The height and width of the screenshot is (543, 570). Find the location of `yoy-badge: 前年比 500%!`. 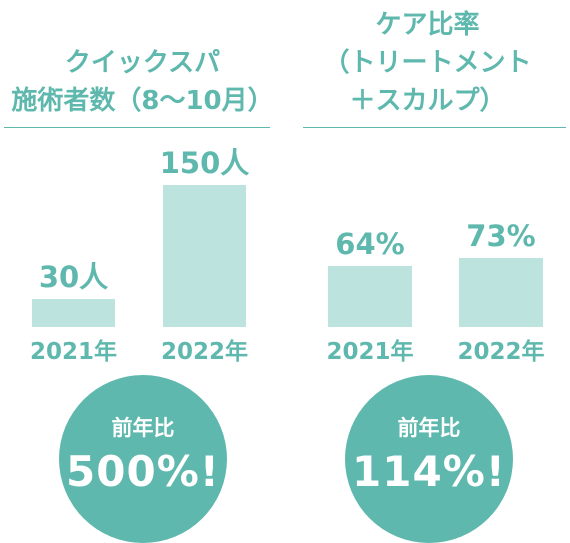

yoy-badge: 前年比 500%! is located at coordinates (143, 459).